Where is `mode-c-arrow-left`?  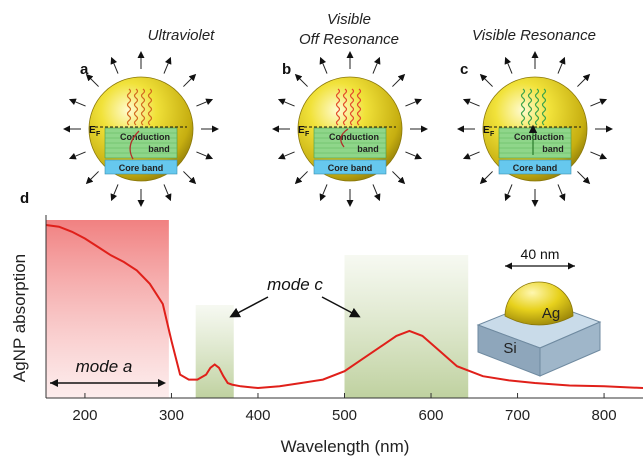 mode-c-arrow-left is located at coordinates (249, 307).